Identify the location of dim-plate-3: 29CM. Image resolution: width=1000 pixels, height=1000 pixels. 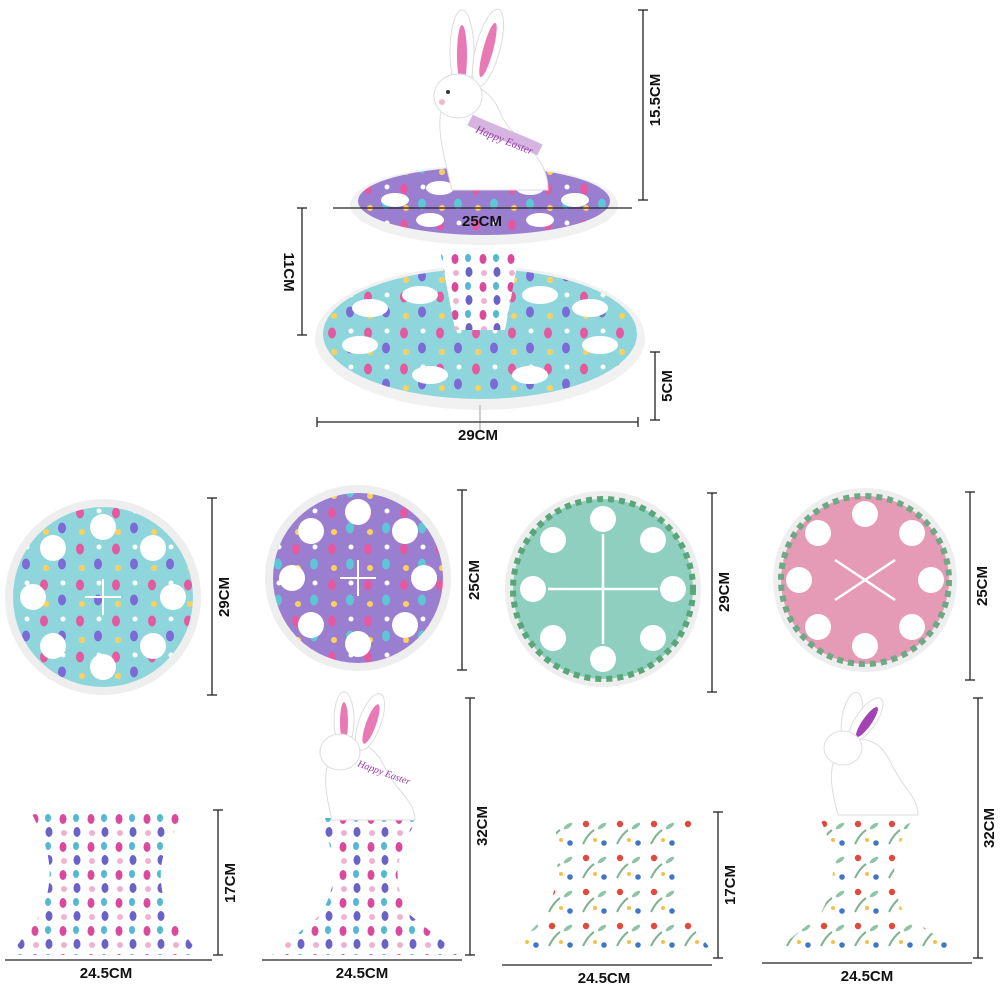
(724, 592).